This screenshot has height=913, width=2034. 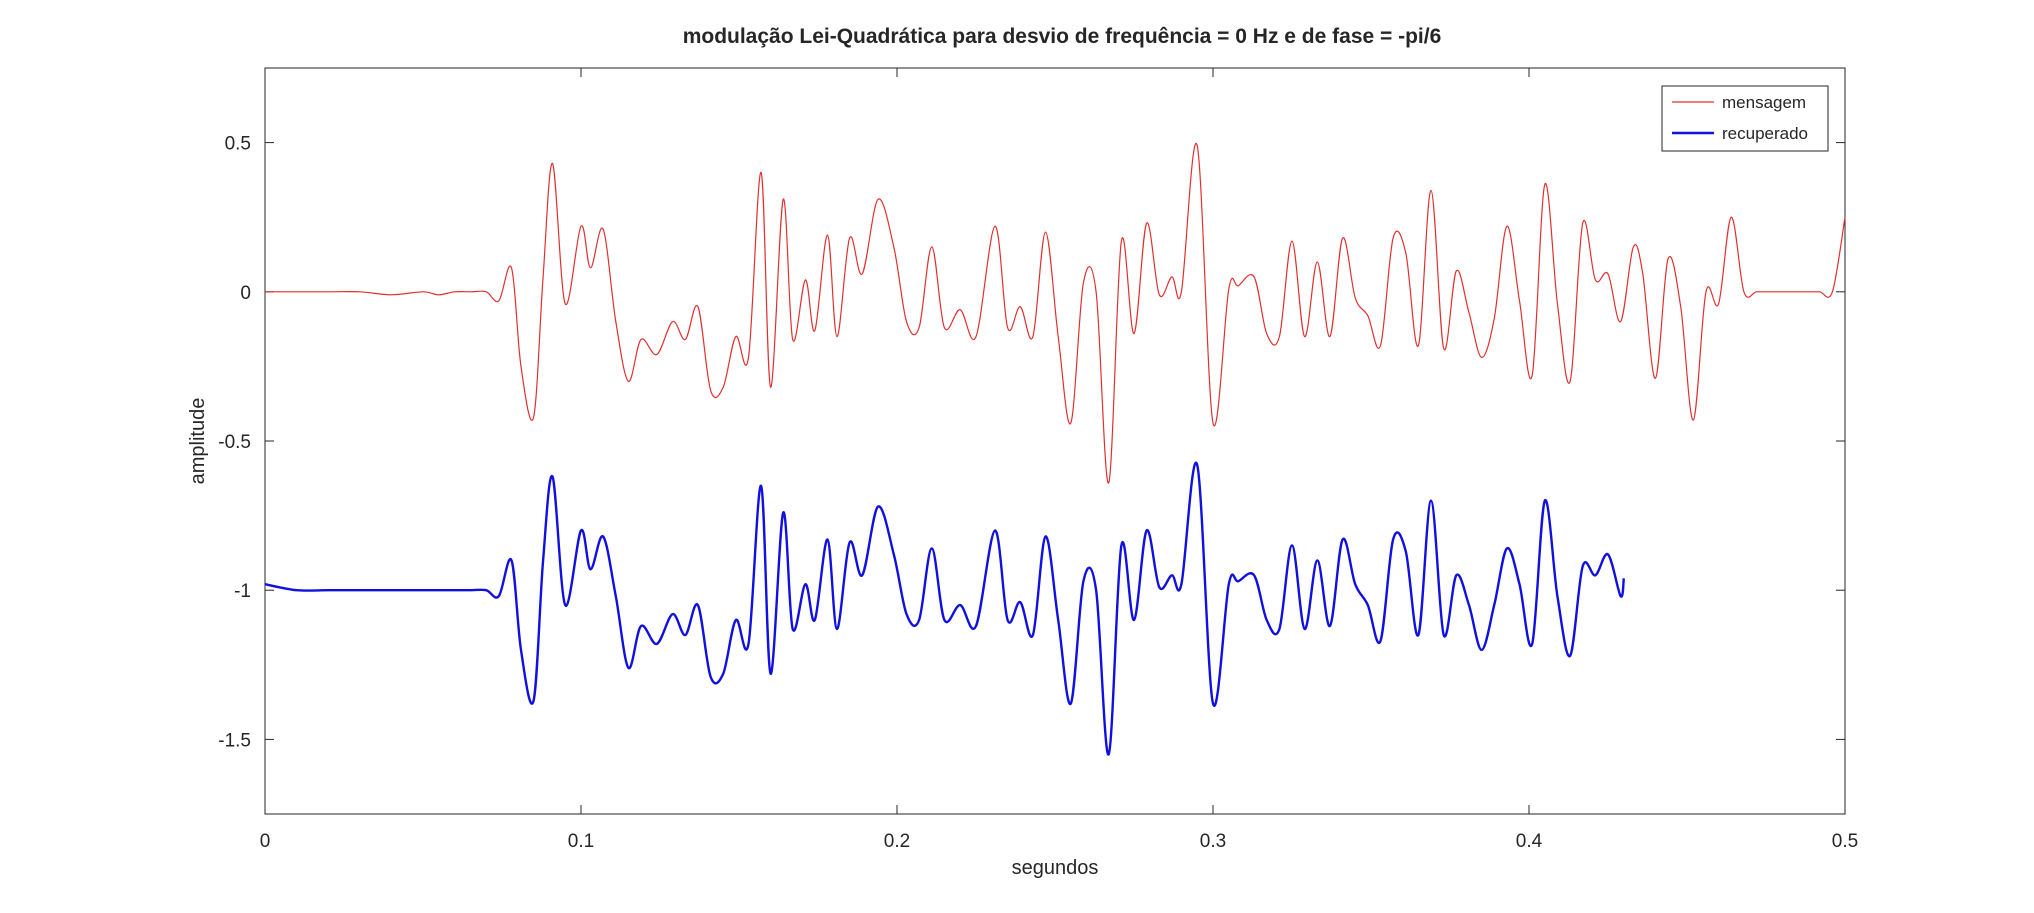 I want to click on x-axis-label: segundos, so click(x=1055, y=868).